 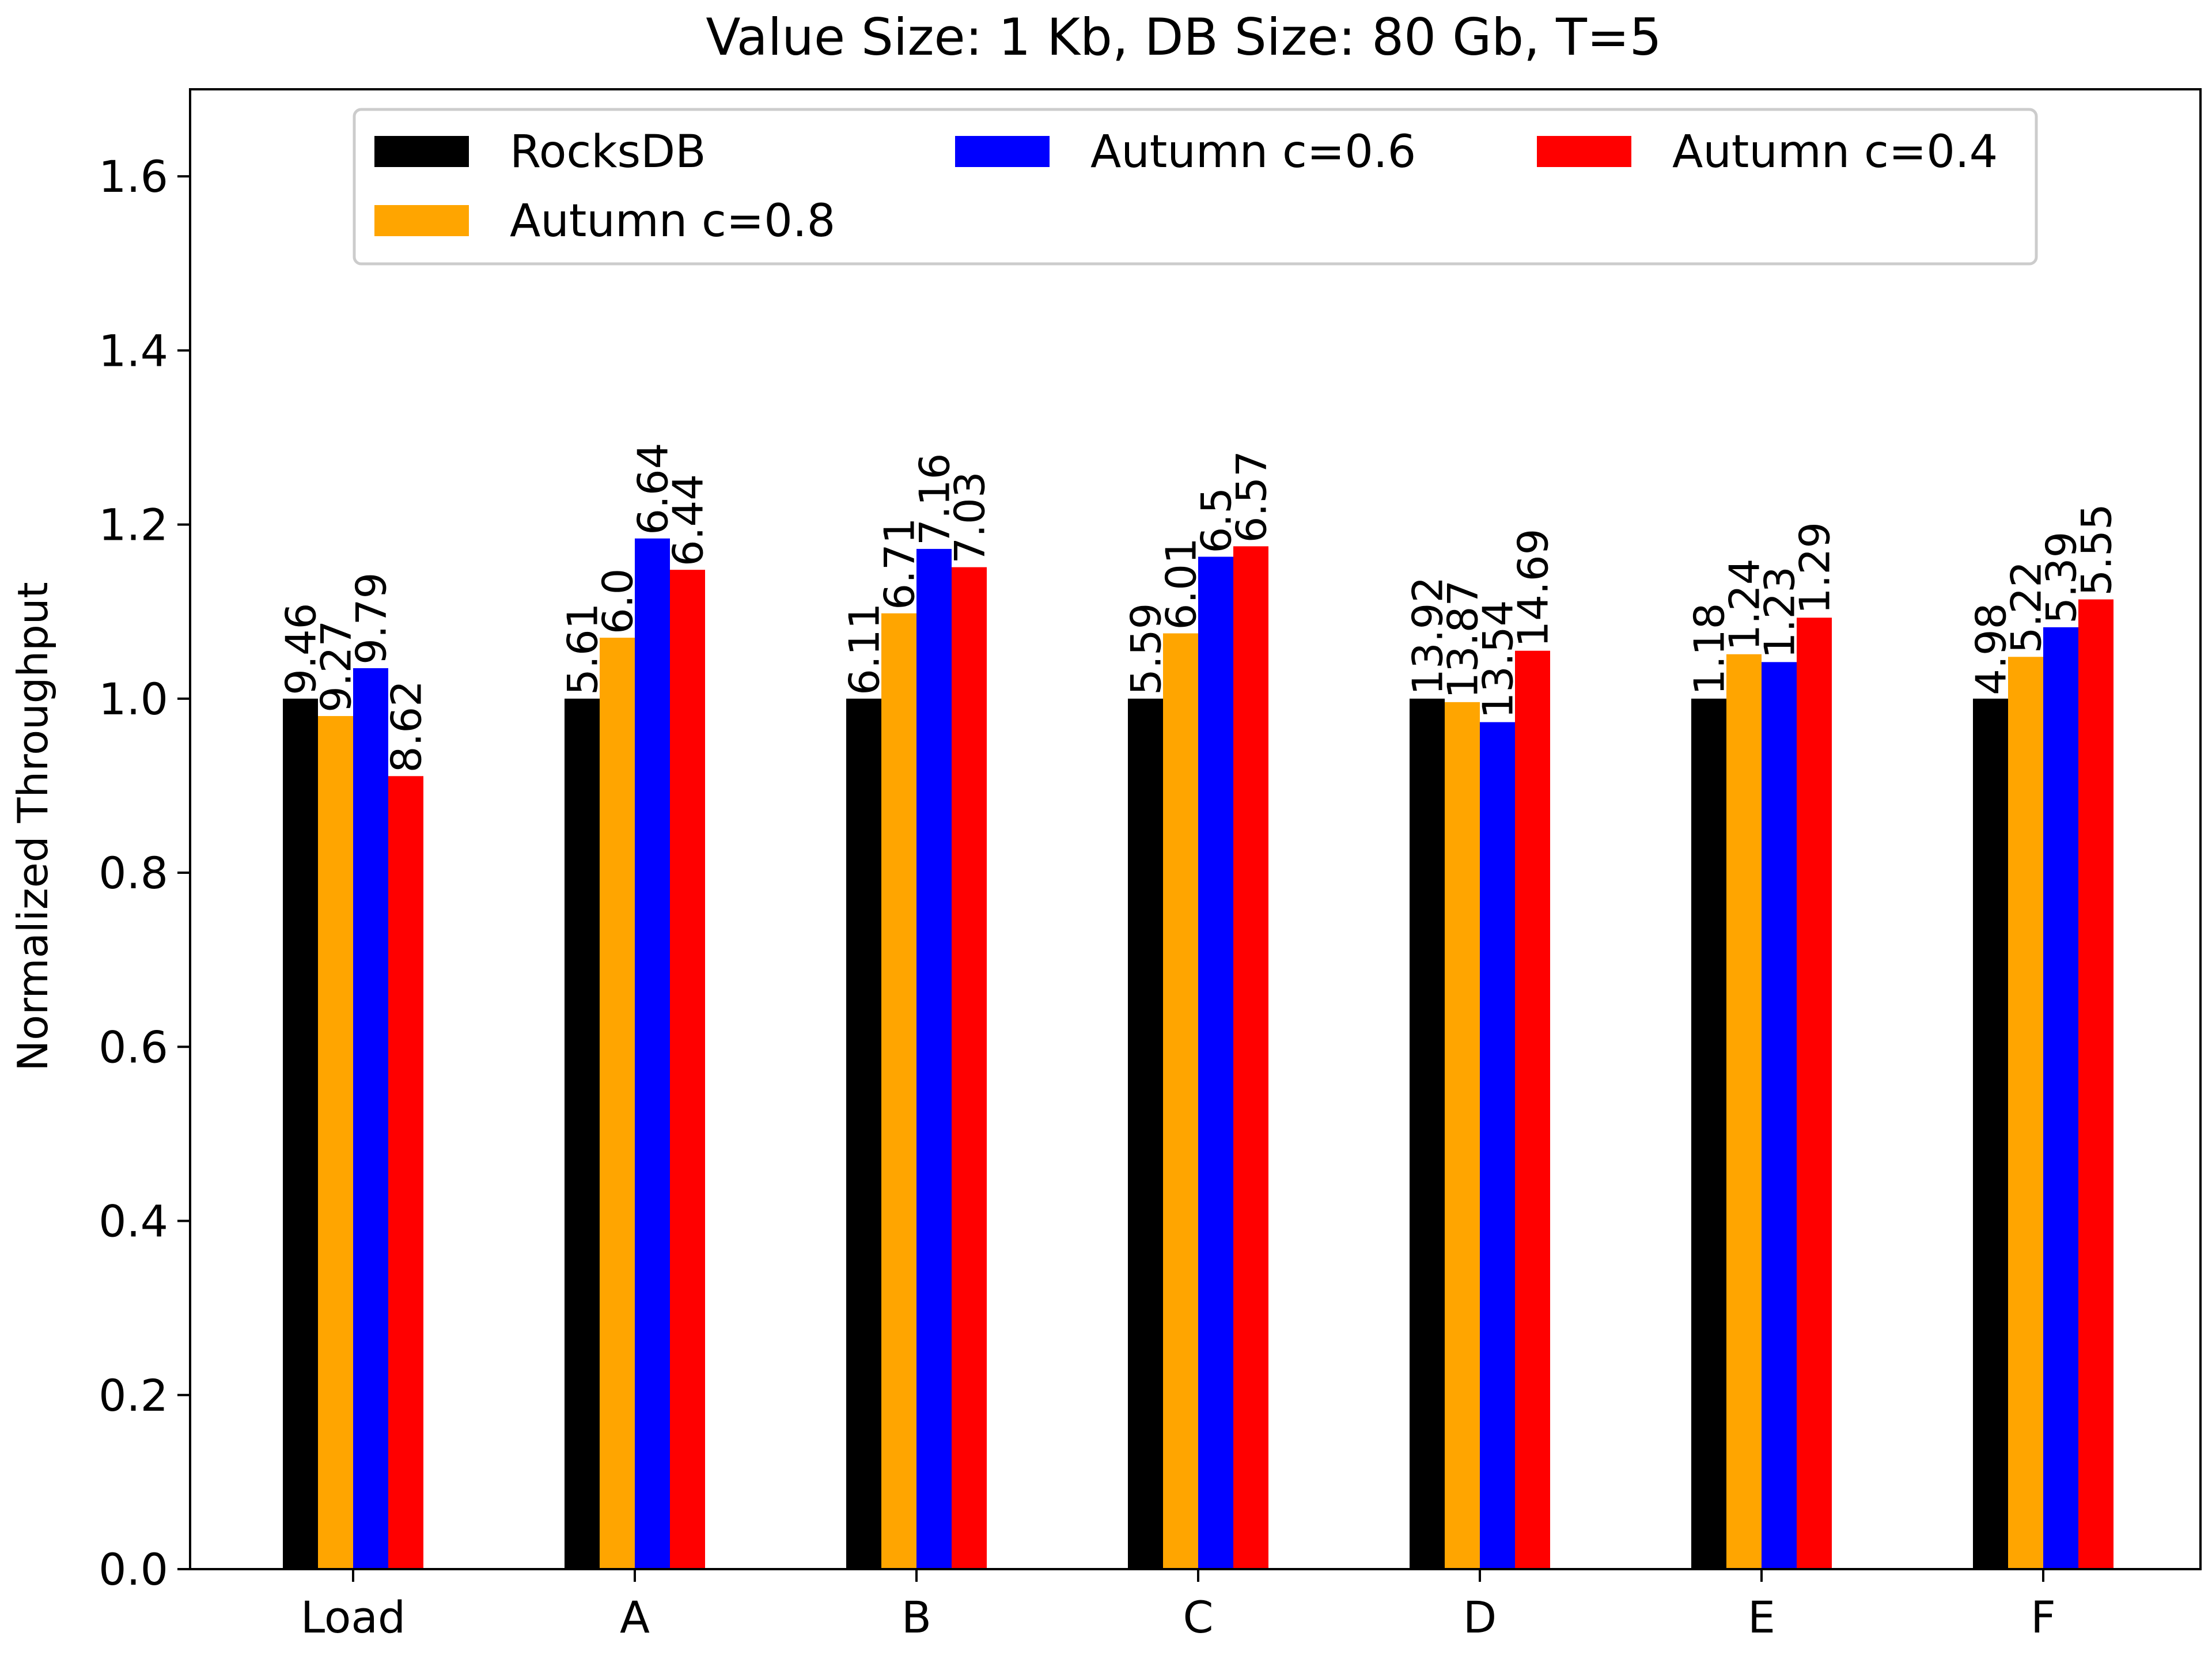 I want to click on data-label-A-series-0: 5.61, so click(x=583, y=649).